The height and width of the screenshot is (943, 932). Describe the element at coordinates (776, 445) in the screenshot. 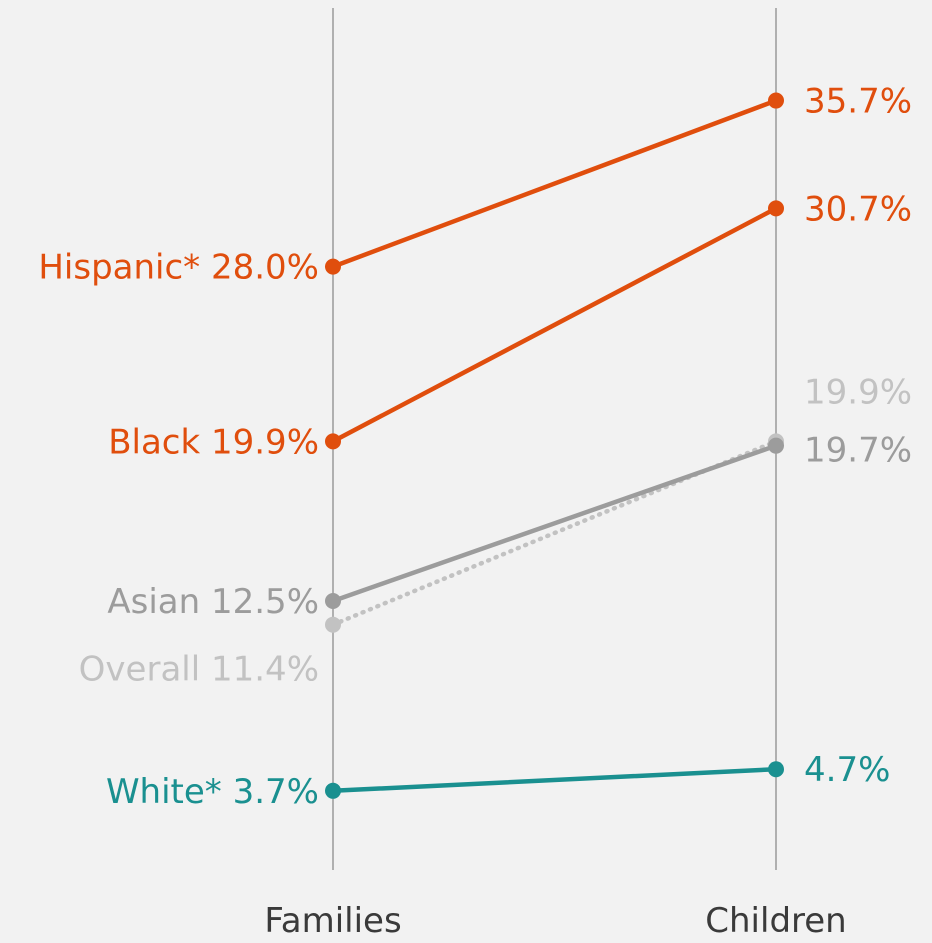

I see `point-children-asian` at that location.